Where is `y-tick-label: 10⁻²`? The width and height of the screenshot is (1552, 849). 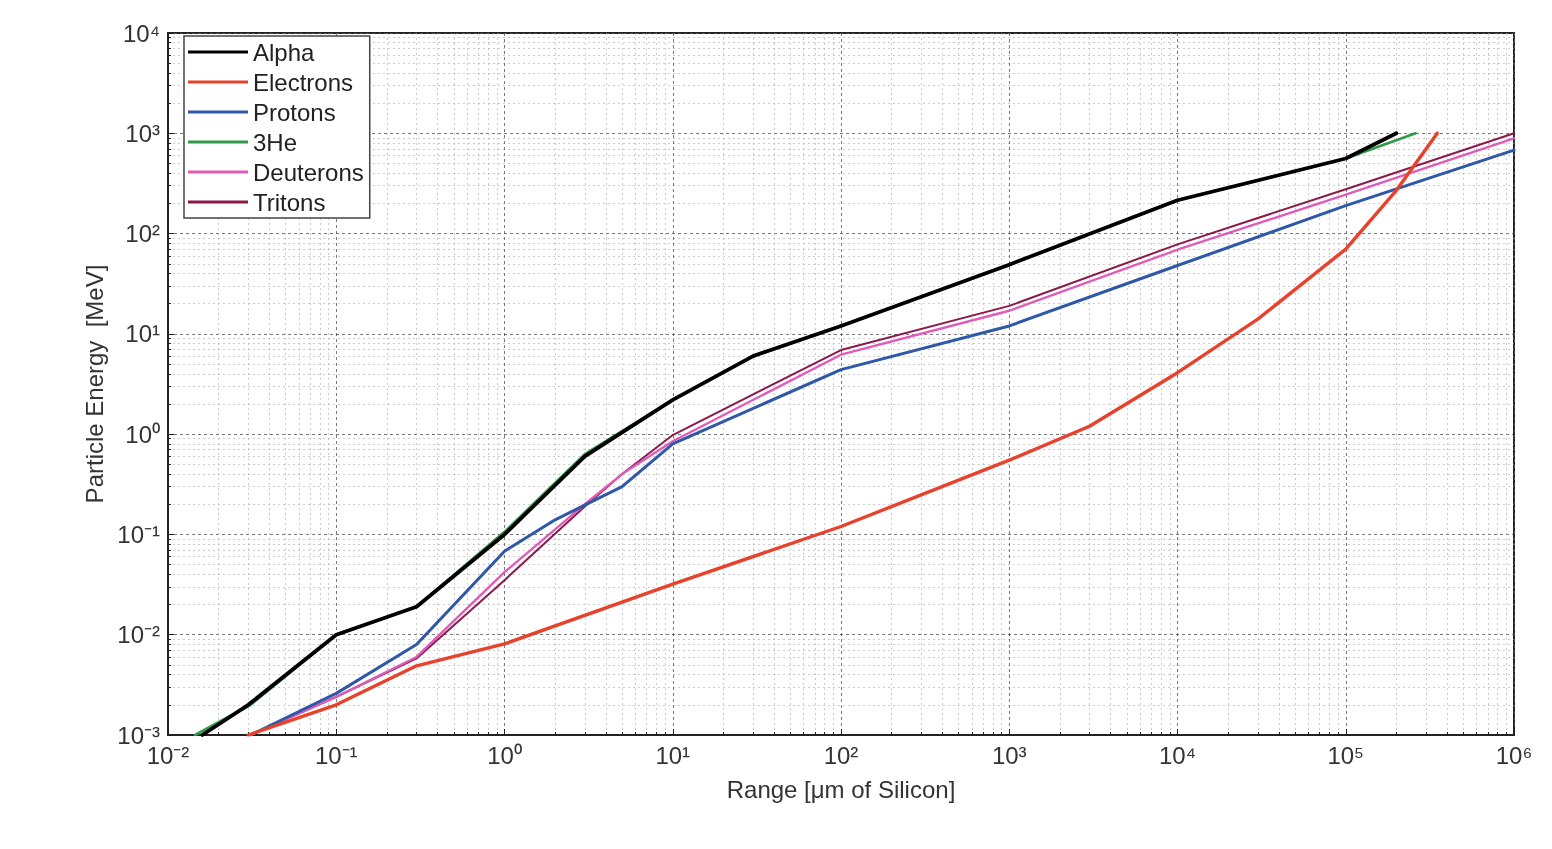 y-tick-label: 10⁻² is located at coordinates (139, 635).